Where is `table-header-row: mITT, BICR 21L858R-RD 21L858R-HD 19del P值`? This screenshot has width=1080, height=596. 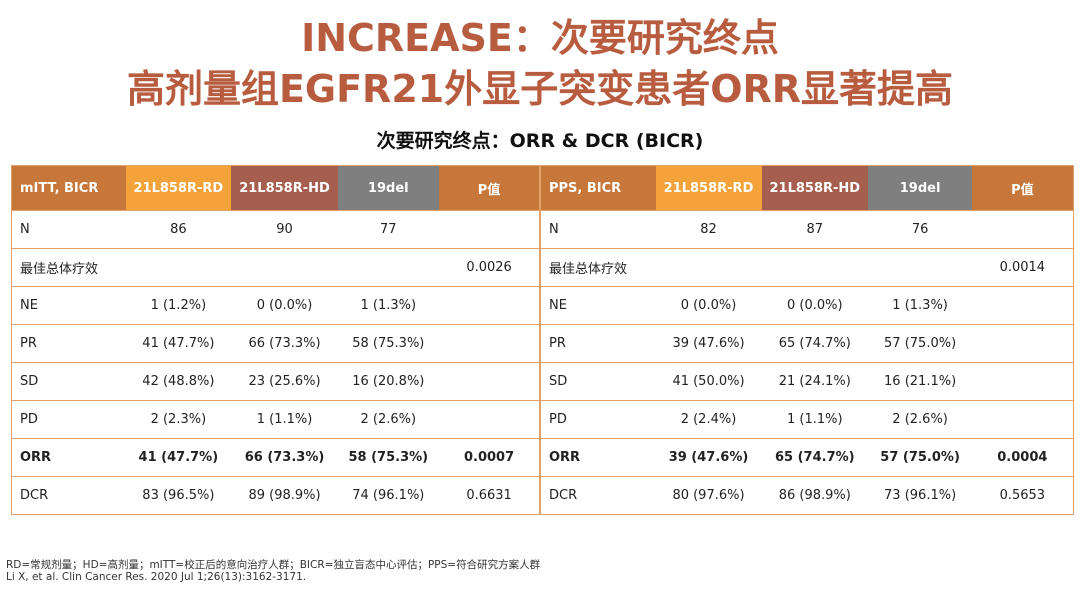 table-header-row: mITT, BICR 21L858R-RD 21L858R-HD 19del P值 is located at coordinates (275, 188).